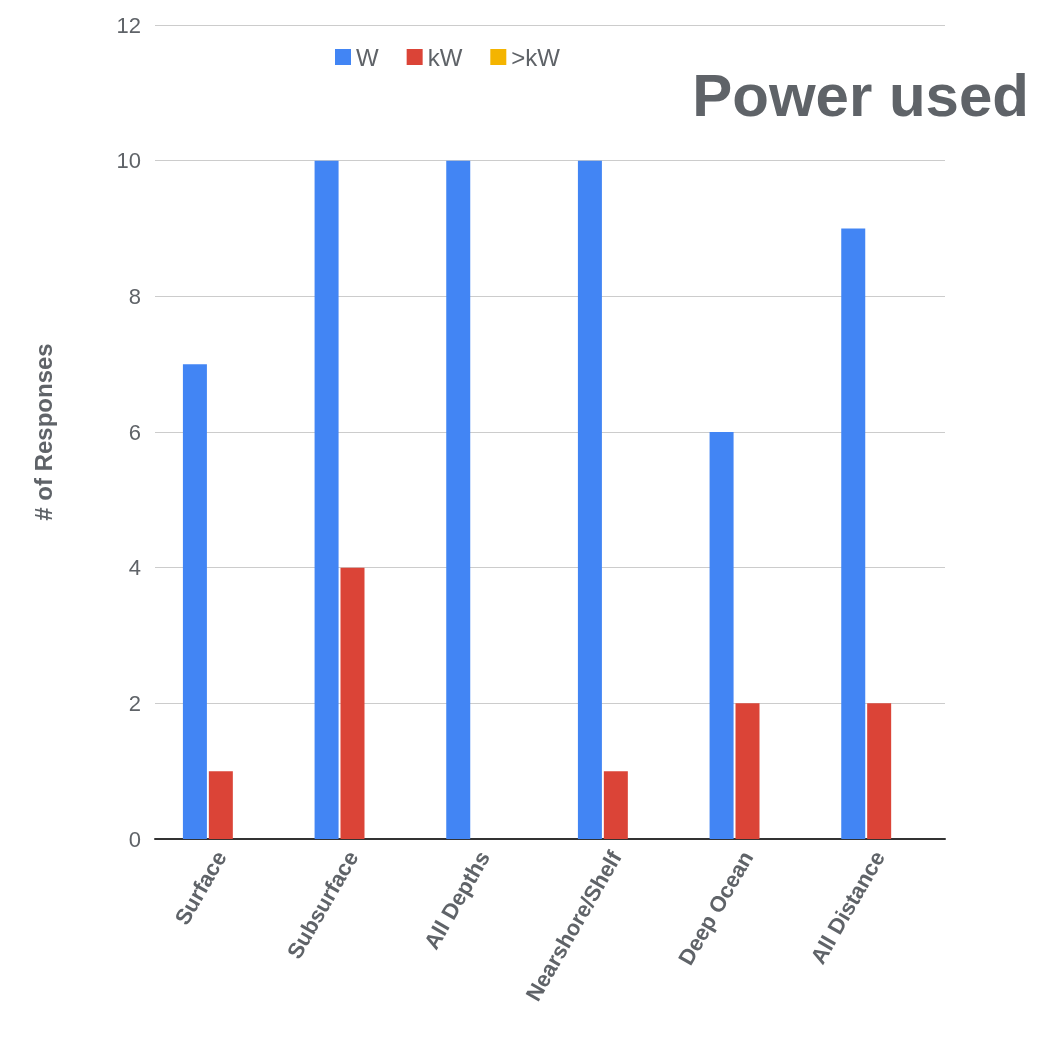 This screenshot has height=1043, width=1039. Describe the element at coordinates (43, 432) in the screenshot. I see `y-axis-title: # of Responses` at that location.